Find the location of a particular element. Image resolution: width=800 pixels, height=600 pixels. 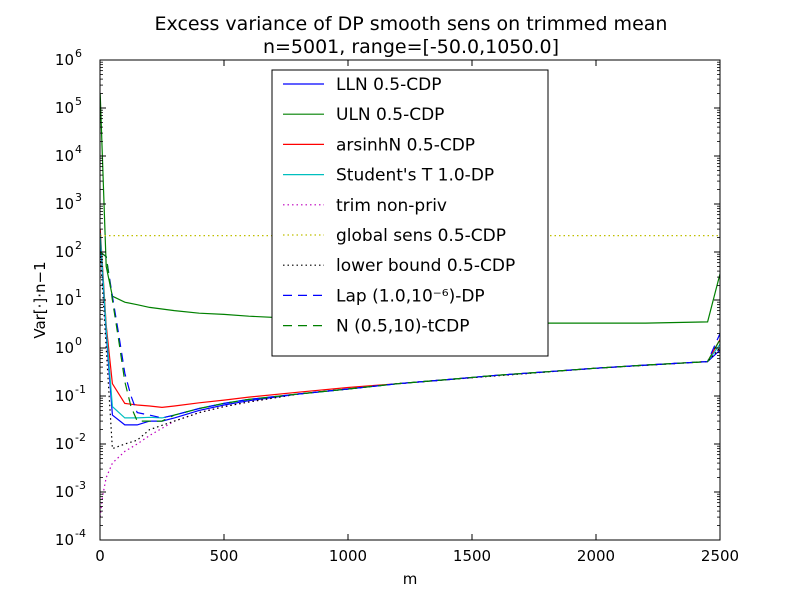

x-tick-label: 1000 is located at coordinates (348, 556).